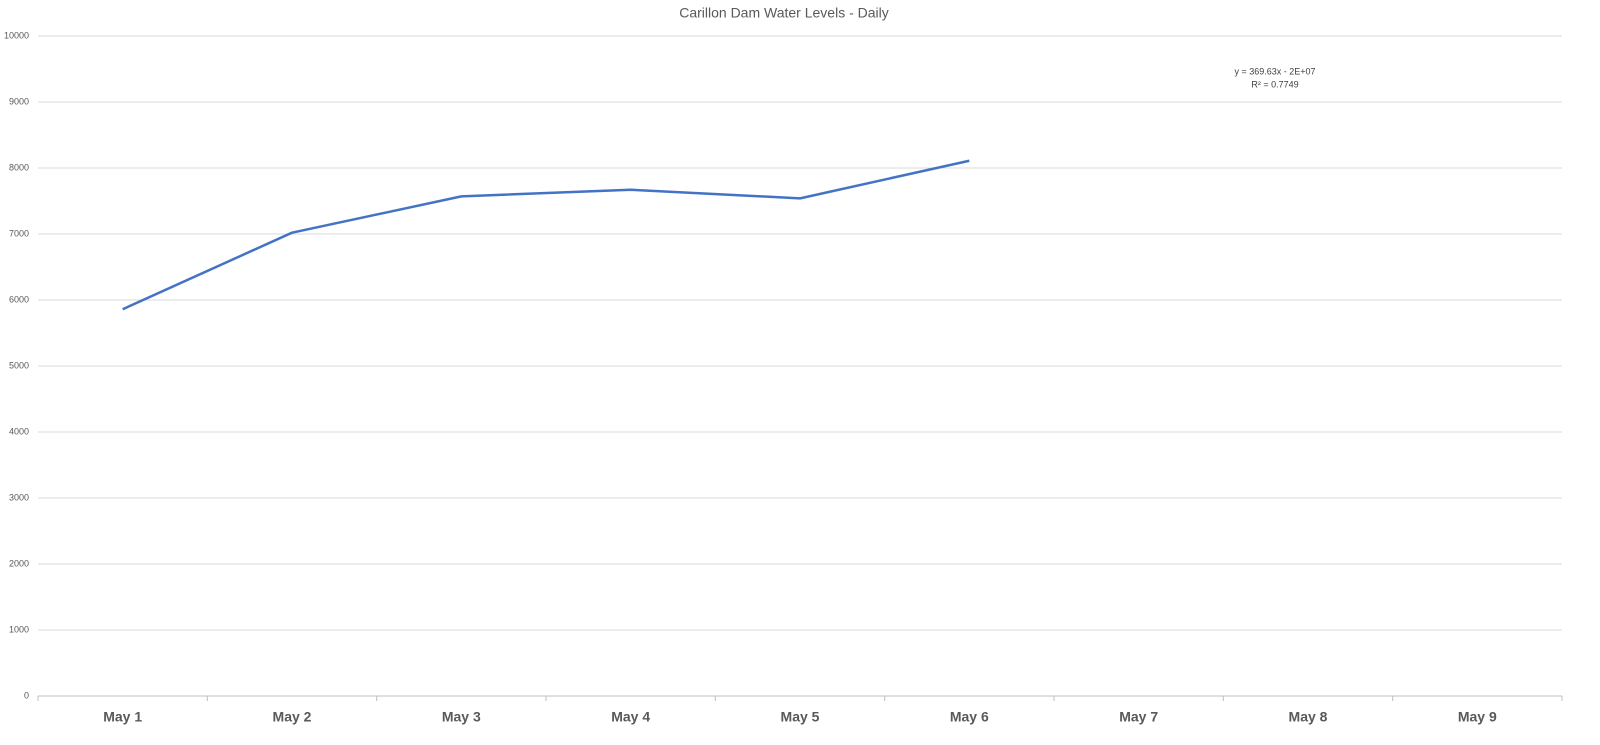 The height and width of the screenshot is (745, 1600). Describe the element at coordinates (546, 235) in the screenshot. I see `line-series` at that location.